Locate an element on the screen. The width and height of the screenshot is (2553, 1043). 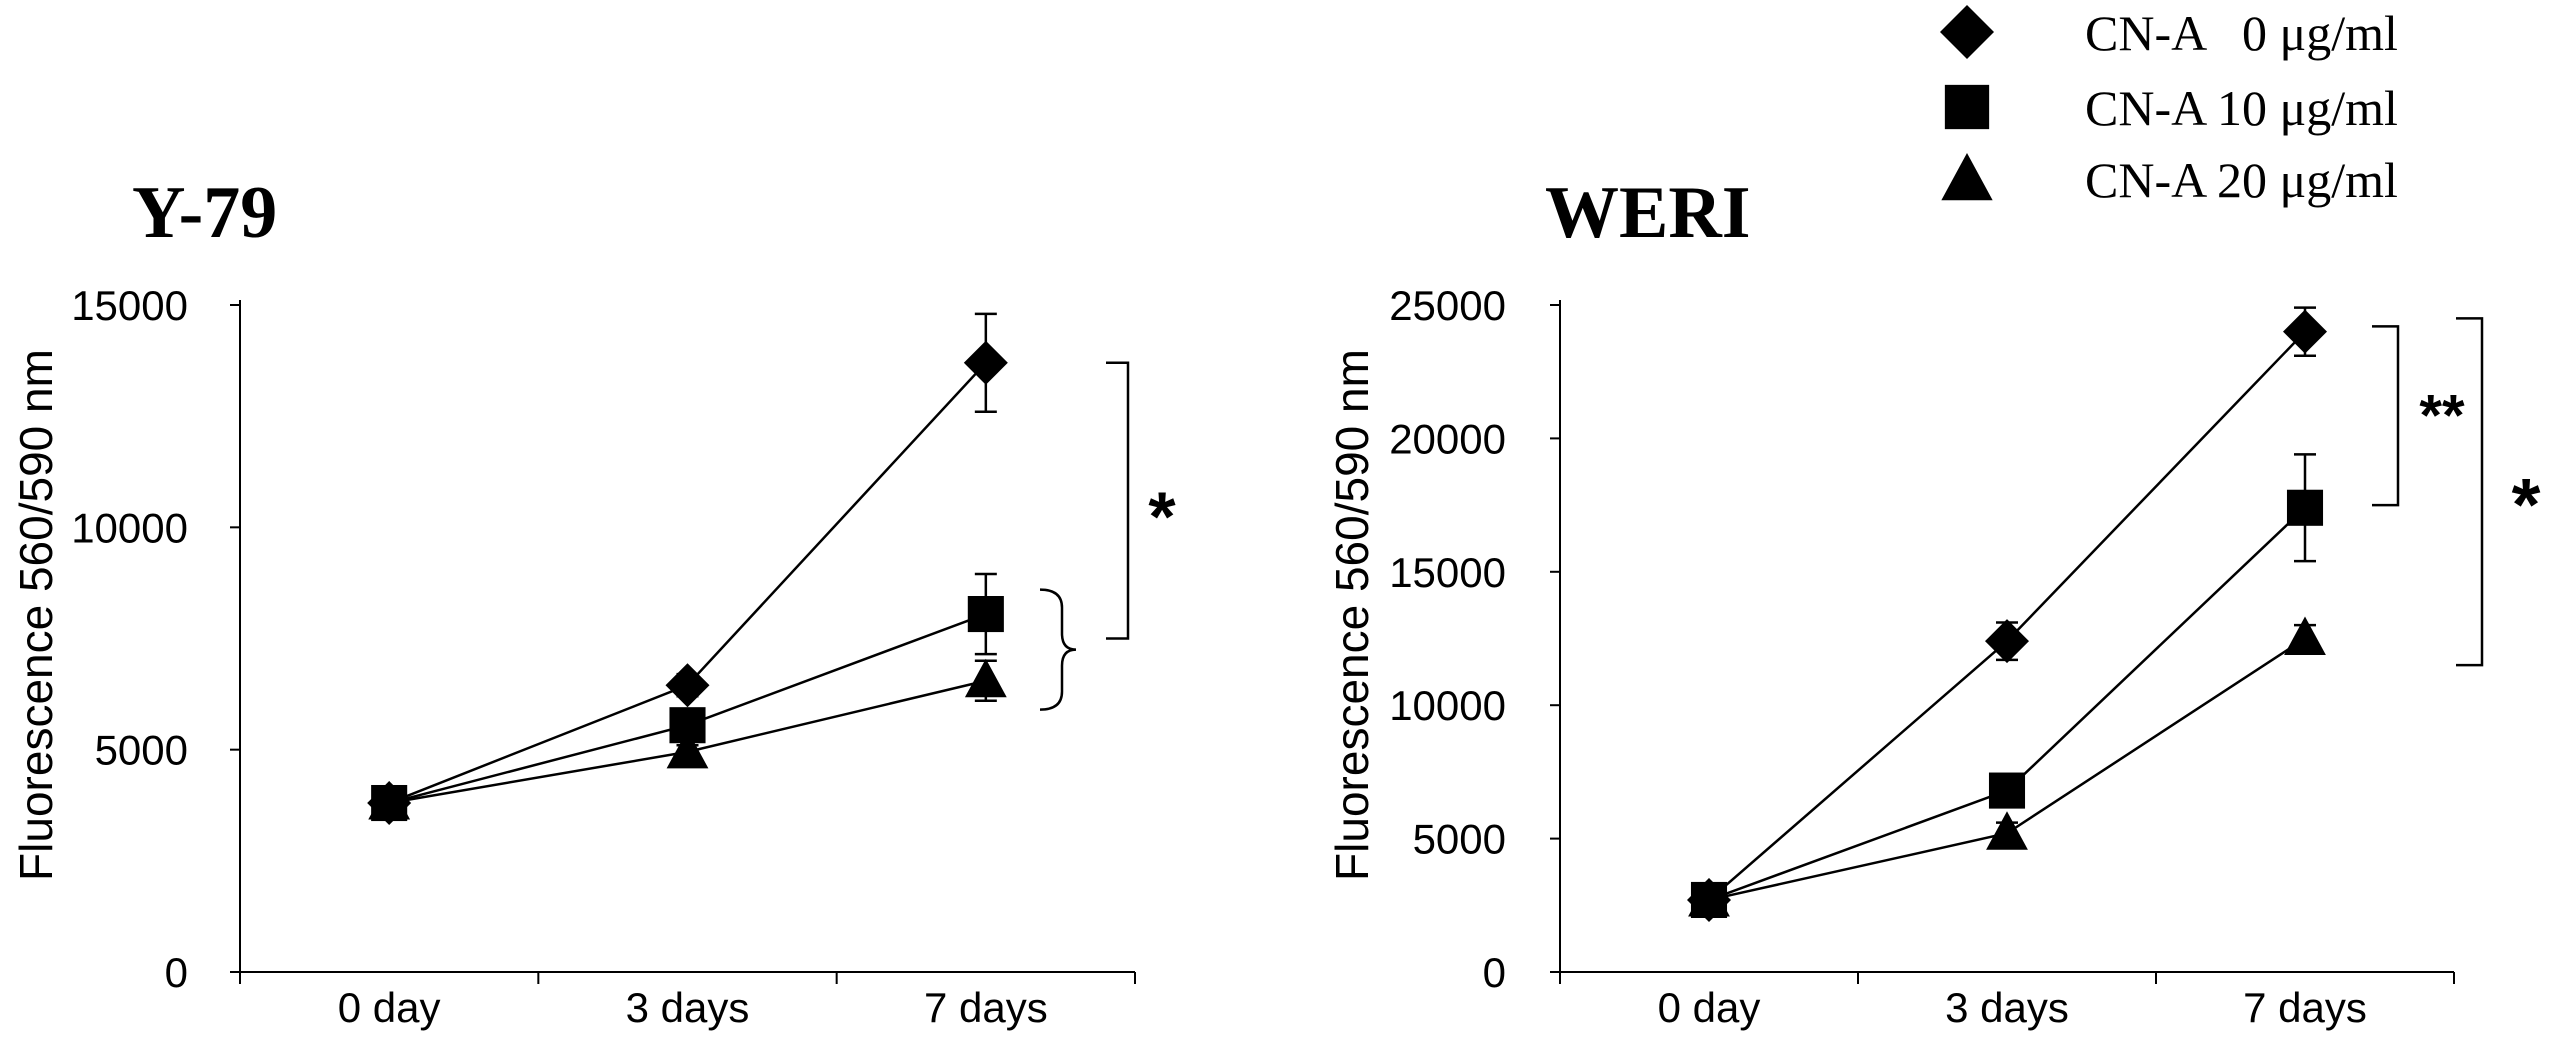
chart-title: WERI is located at coordinates (1648, 213).